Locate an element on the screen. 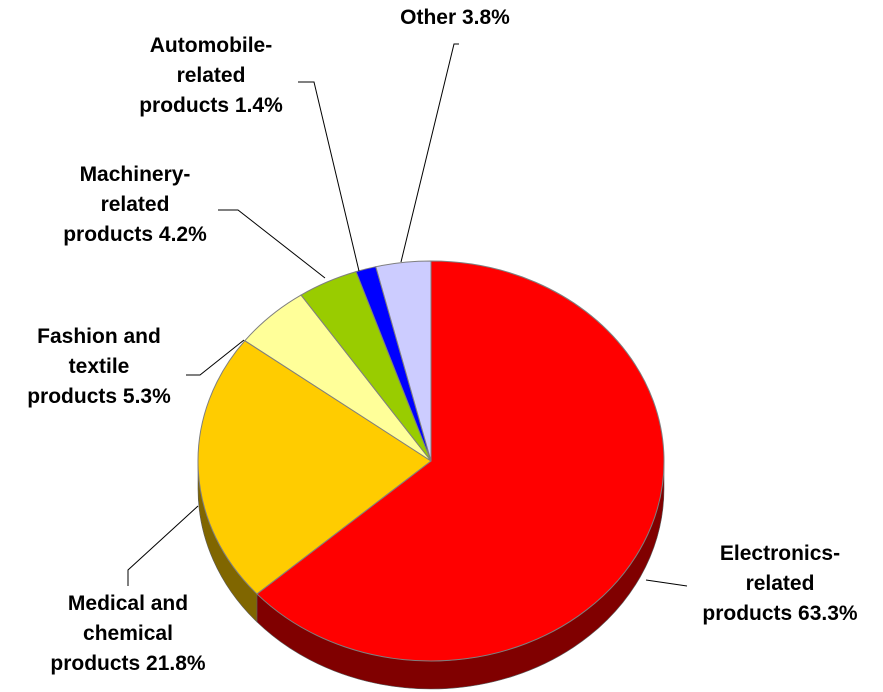  label-line: products 1.4% is located at coordinates (211, 105).